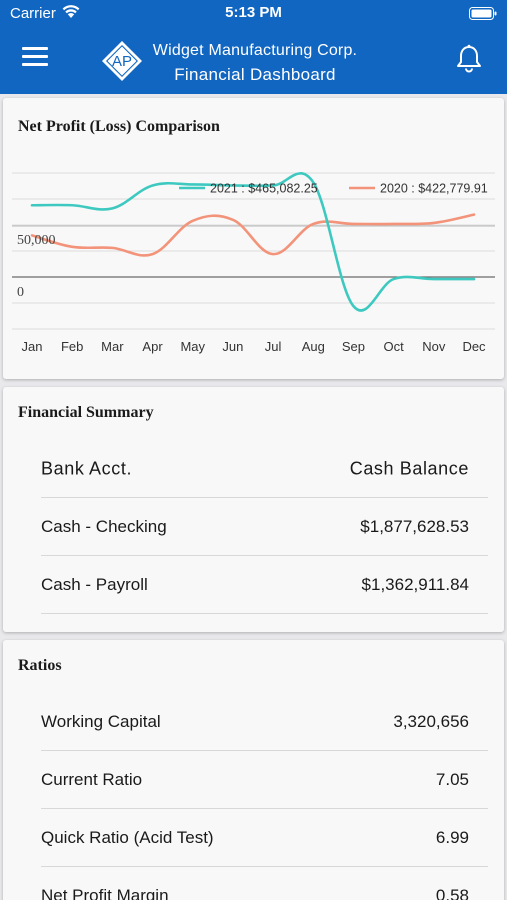  What do you see at coordinates (36, 240) in the screenshot?
I see `y-tick-label: 50,000` at bounding box center [36, 240].